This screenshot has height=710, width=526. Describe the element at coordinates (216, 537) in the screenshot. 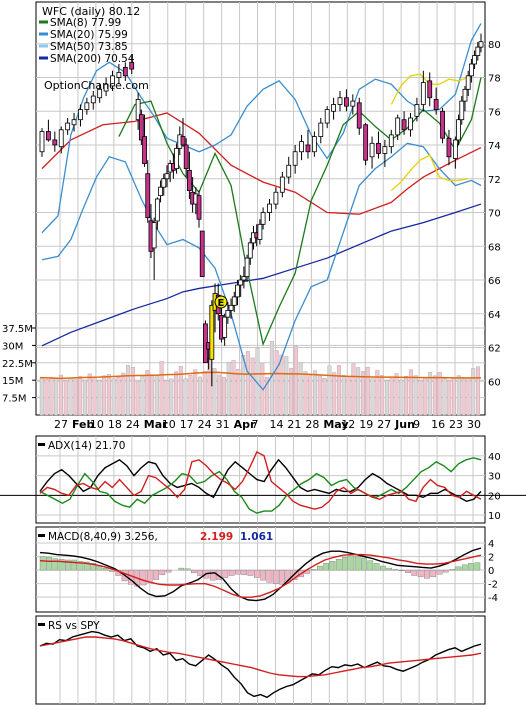

I see `macd-title-part: 2.199` at that location.